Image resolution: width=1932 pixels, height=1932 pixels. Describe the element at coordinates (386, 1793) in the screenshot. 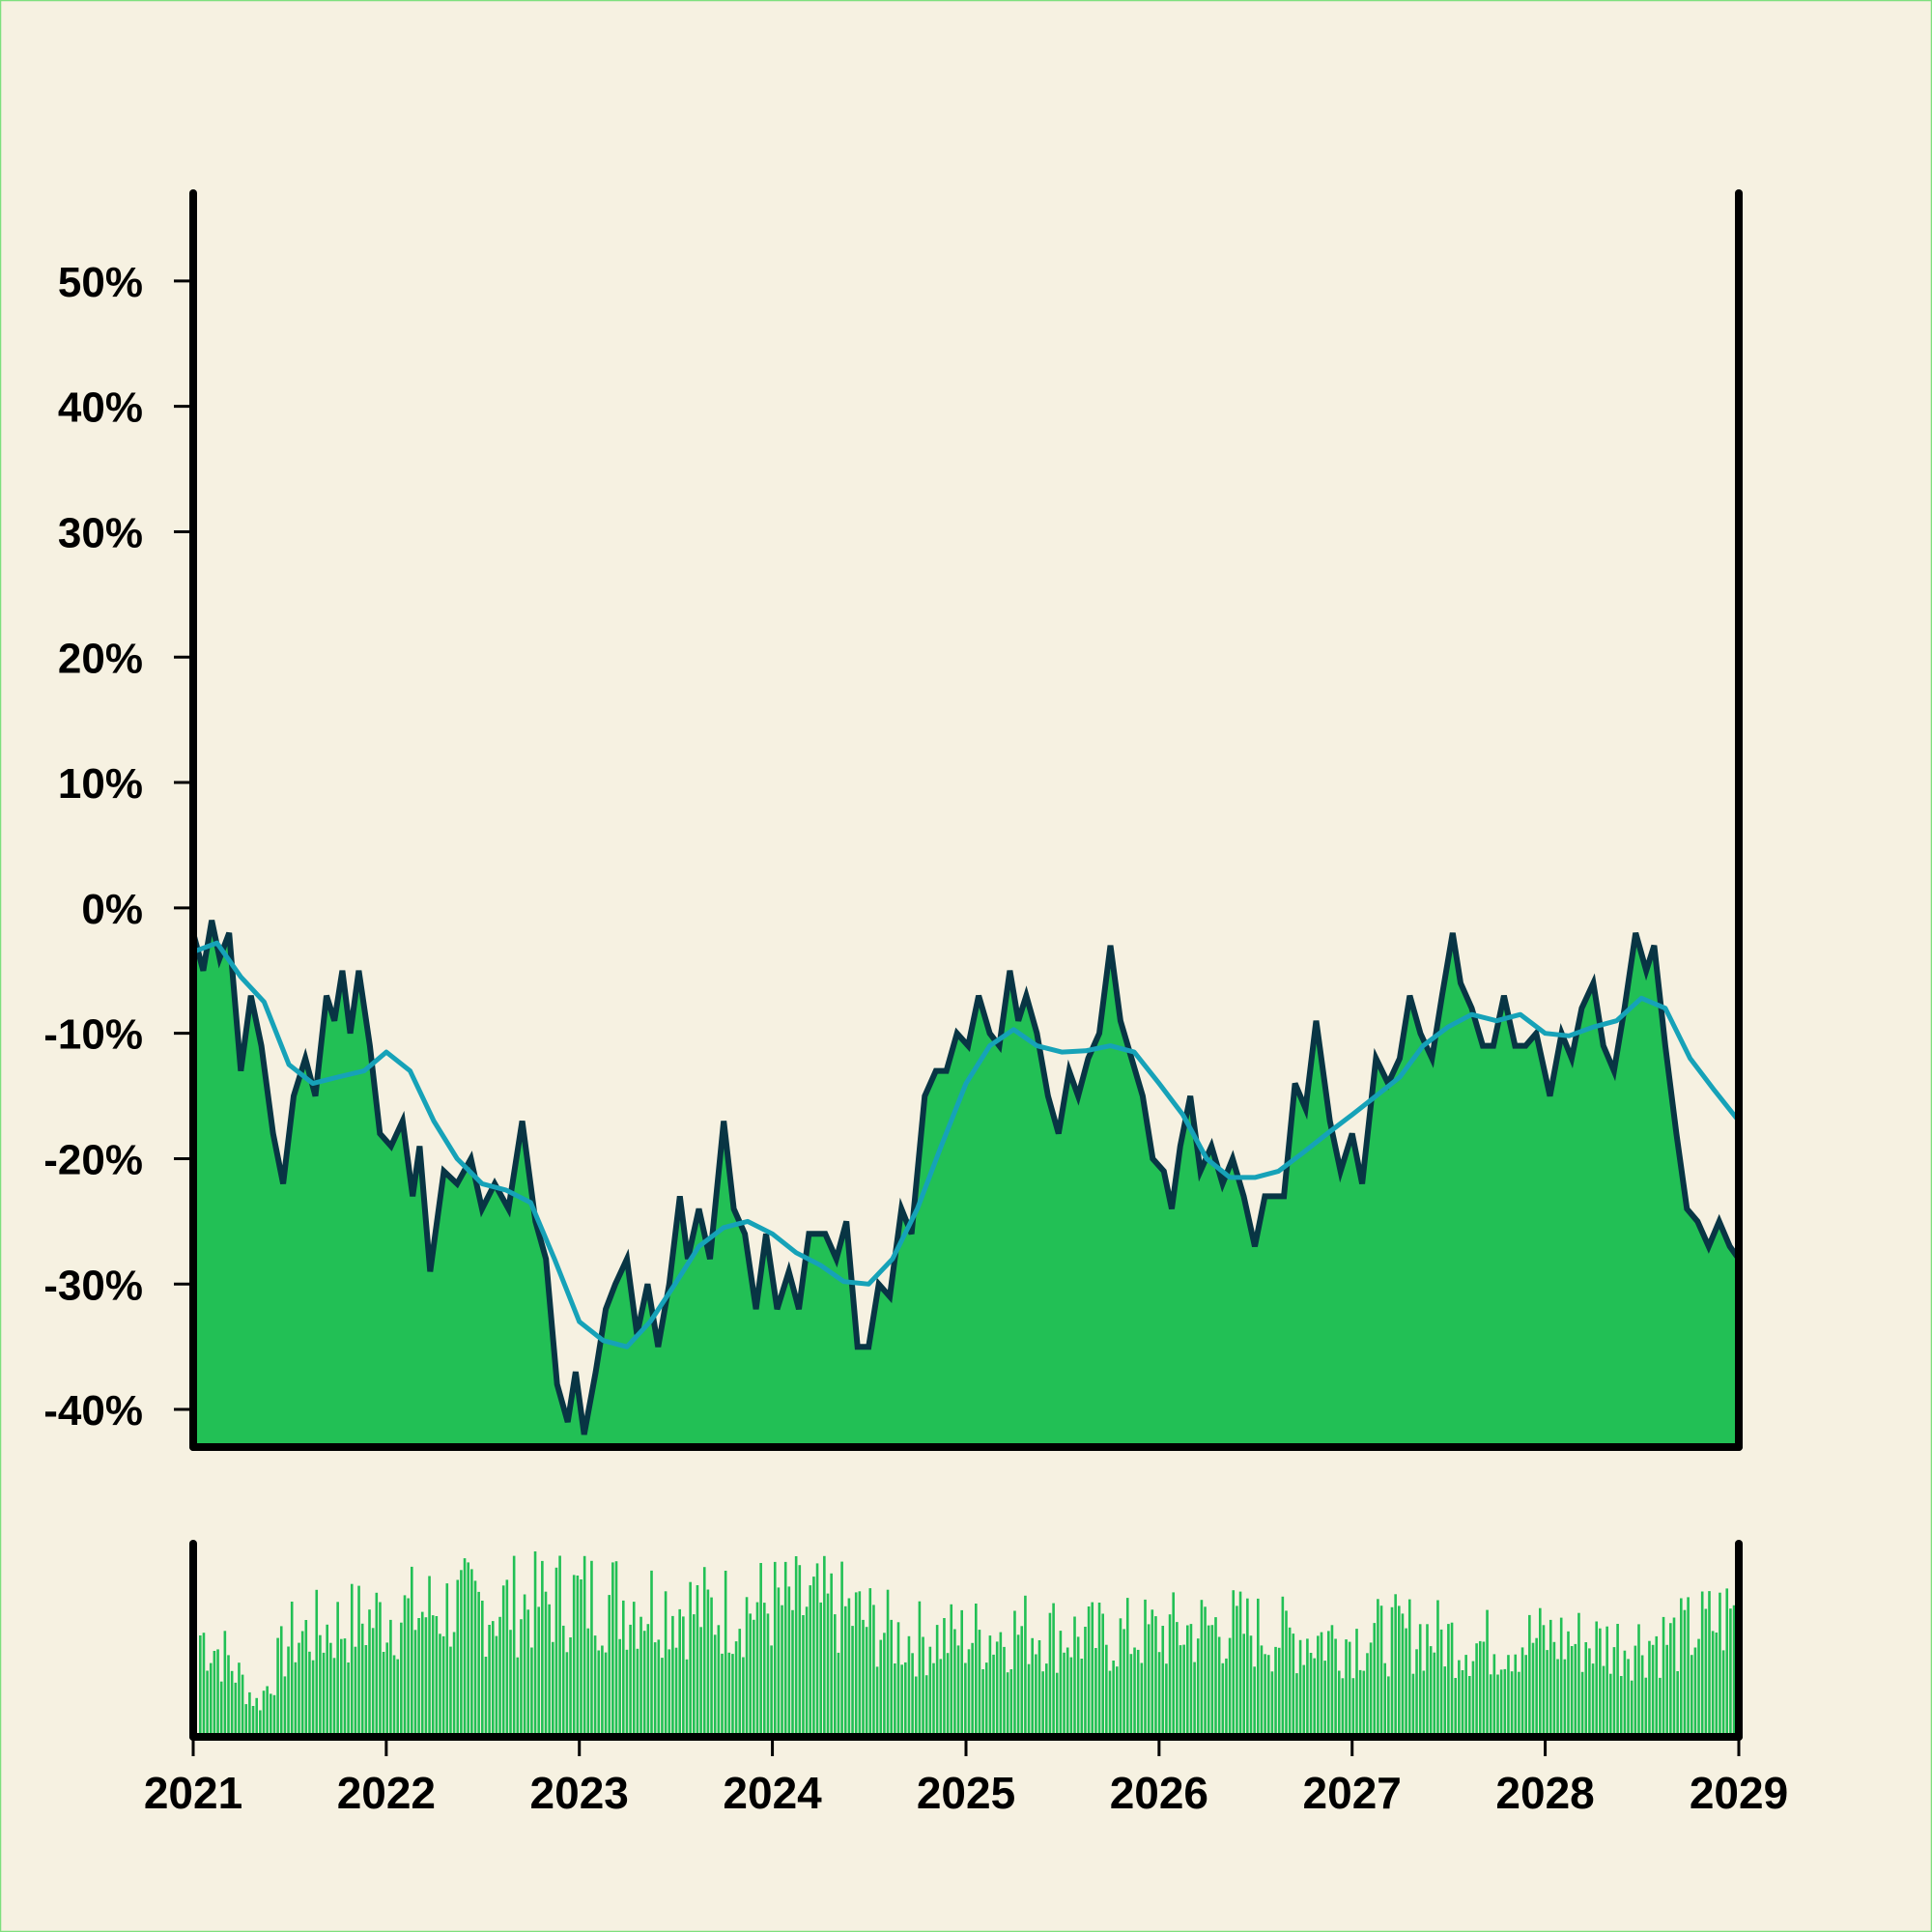

I see `x-tick-label: 2022` at that location.